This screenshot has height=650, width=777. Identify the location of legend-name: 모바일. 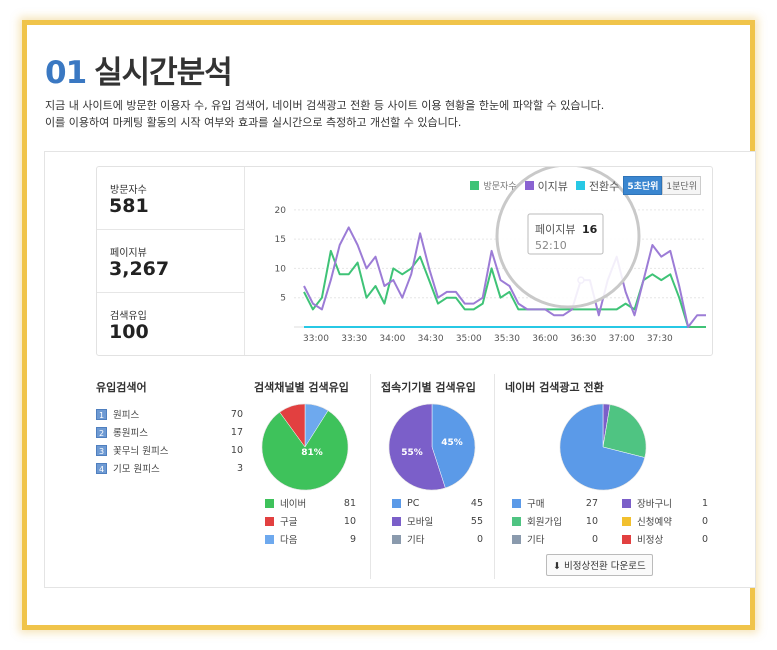
(420, 522).